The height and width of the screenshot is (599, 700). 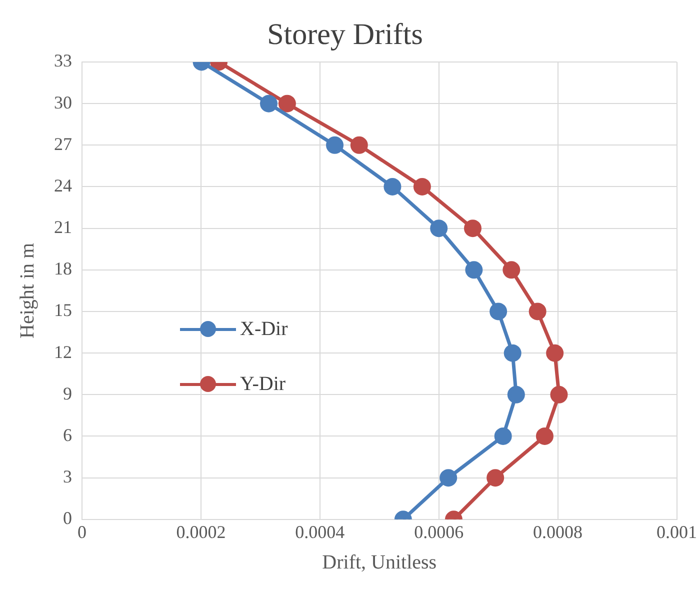 I want to click on y-tick-label: 21, so click(x=63, y=227).